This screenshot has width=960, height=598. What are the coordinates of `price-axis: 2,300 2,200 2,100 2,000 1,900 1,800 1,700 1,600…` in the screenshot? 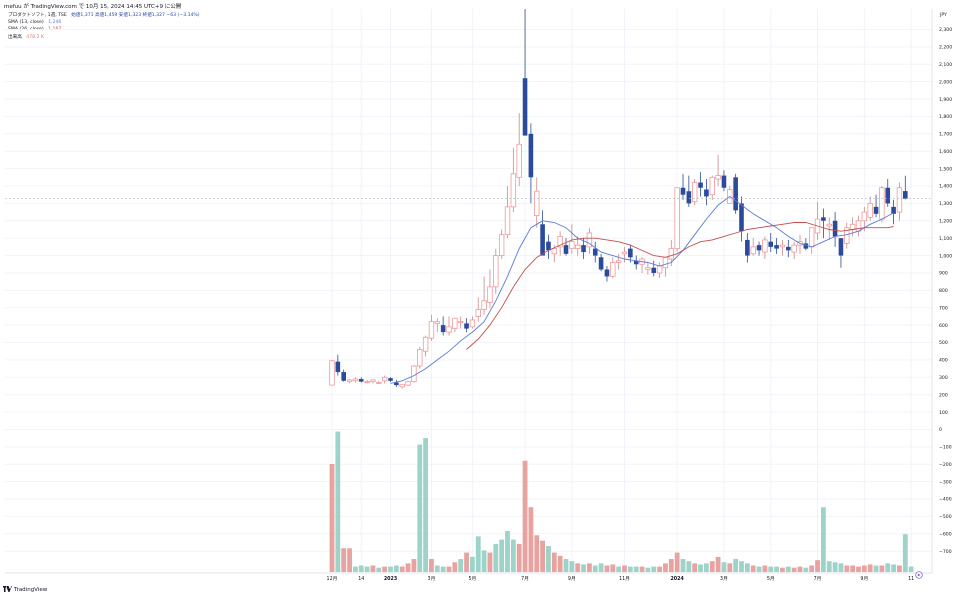 It's located at (945, 291).